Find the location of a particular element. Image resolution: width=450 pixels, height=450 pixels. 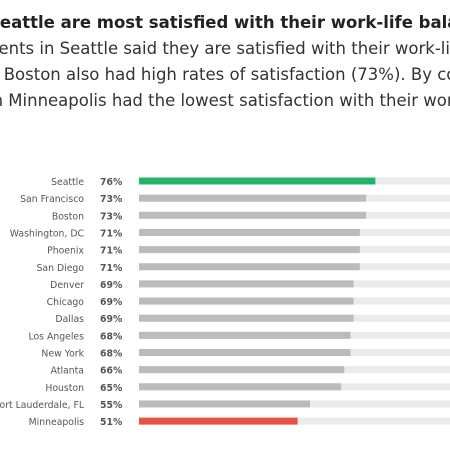

category-label: Minneapolis is located at coordinates (57, 422).